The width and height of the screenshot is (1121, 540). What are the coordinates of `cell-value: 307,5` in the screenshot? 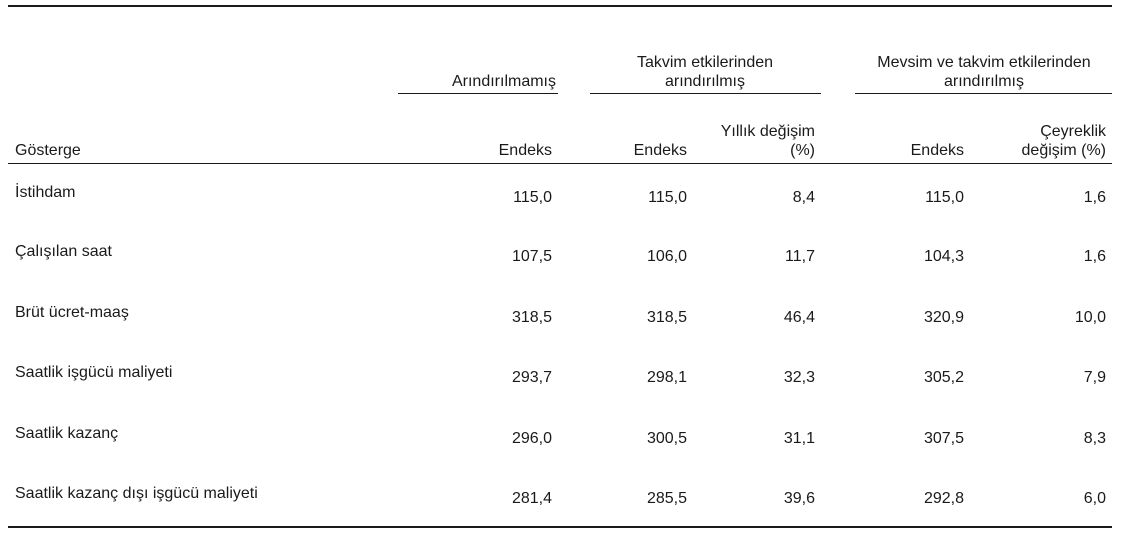 It's located at (943, 438).